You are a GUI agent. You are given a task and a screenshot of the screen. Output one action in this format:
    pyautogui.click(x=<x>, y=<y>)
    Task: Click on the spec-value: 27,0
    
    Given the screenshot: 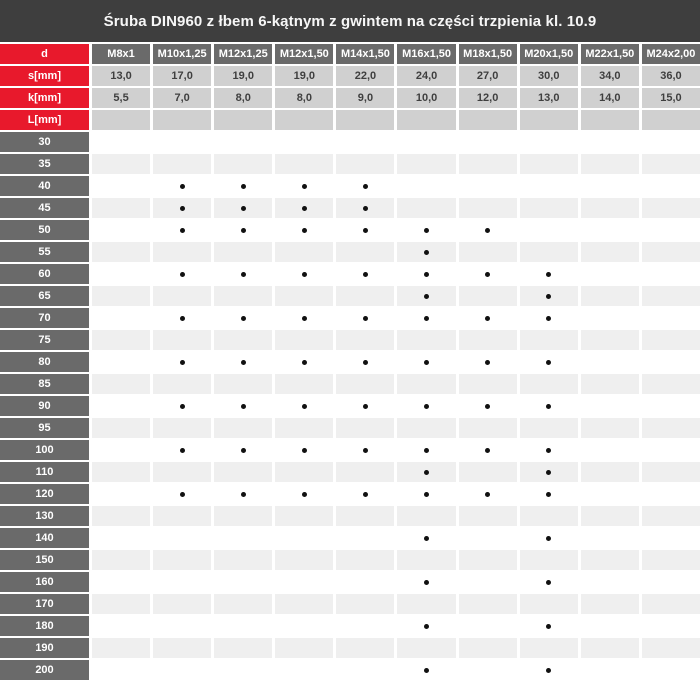 What is the action you would take?
    pyautogui.click(x=487, y=76)
    